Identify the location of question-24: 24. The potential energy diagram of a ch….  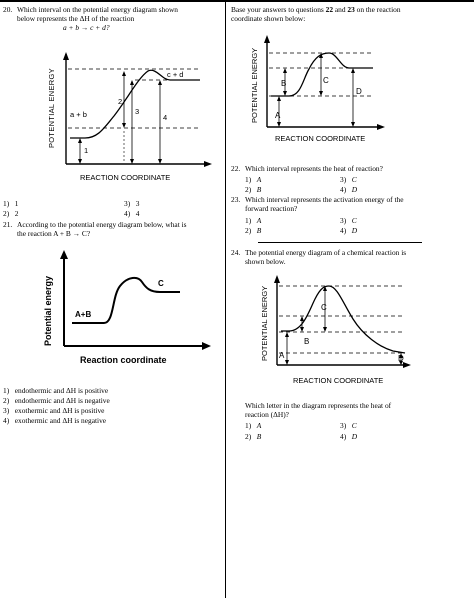
(351, 258).